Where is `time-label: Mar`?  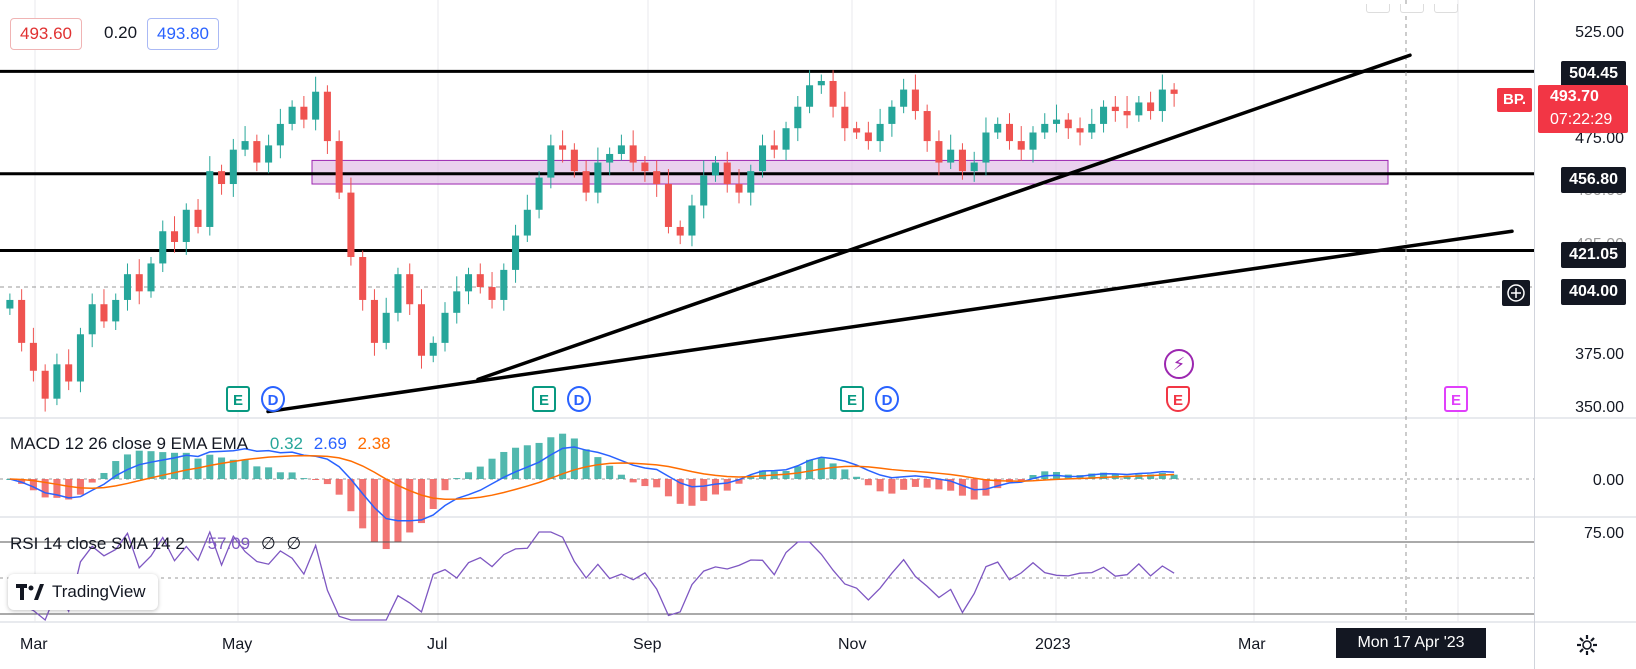
time-label: Mar is located at coordinates (34, 644).